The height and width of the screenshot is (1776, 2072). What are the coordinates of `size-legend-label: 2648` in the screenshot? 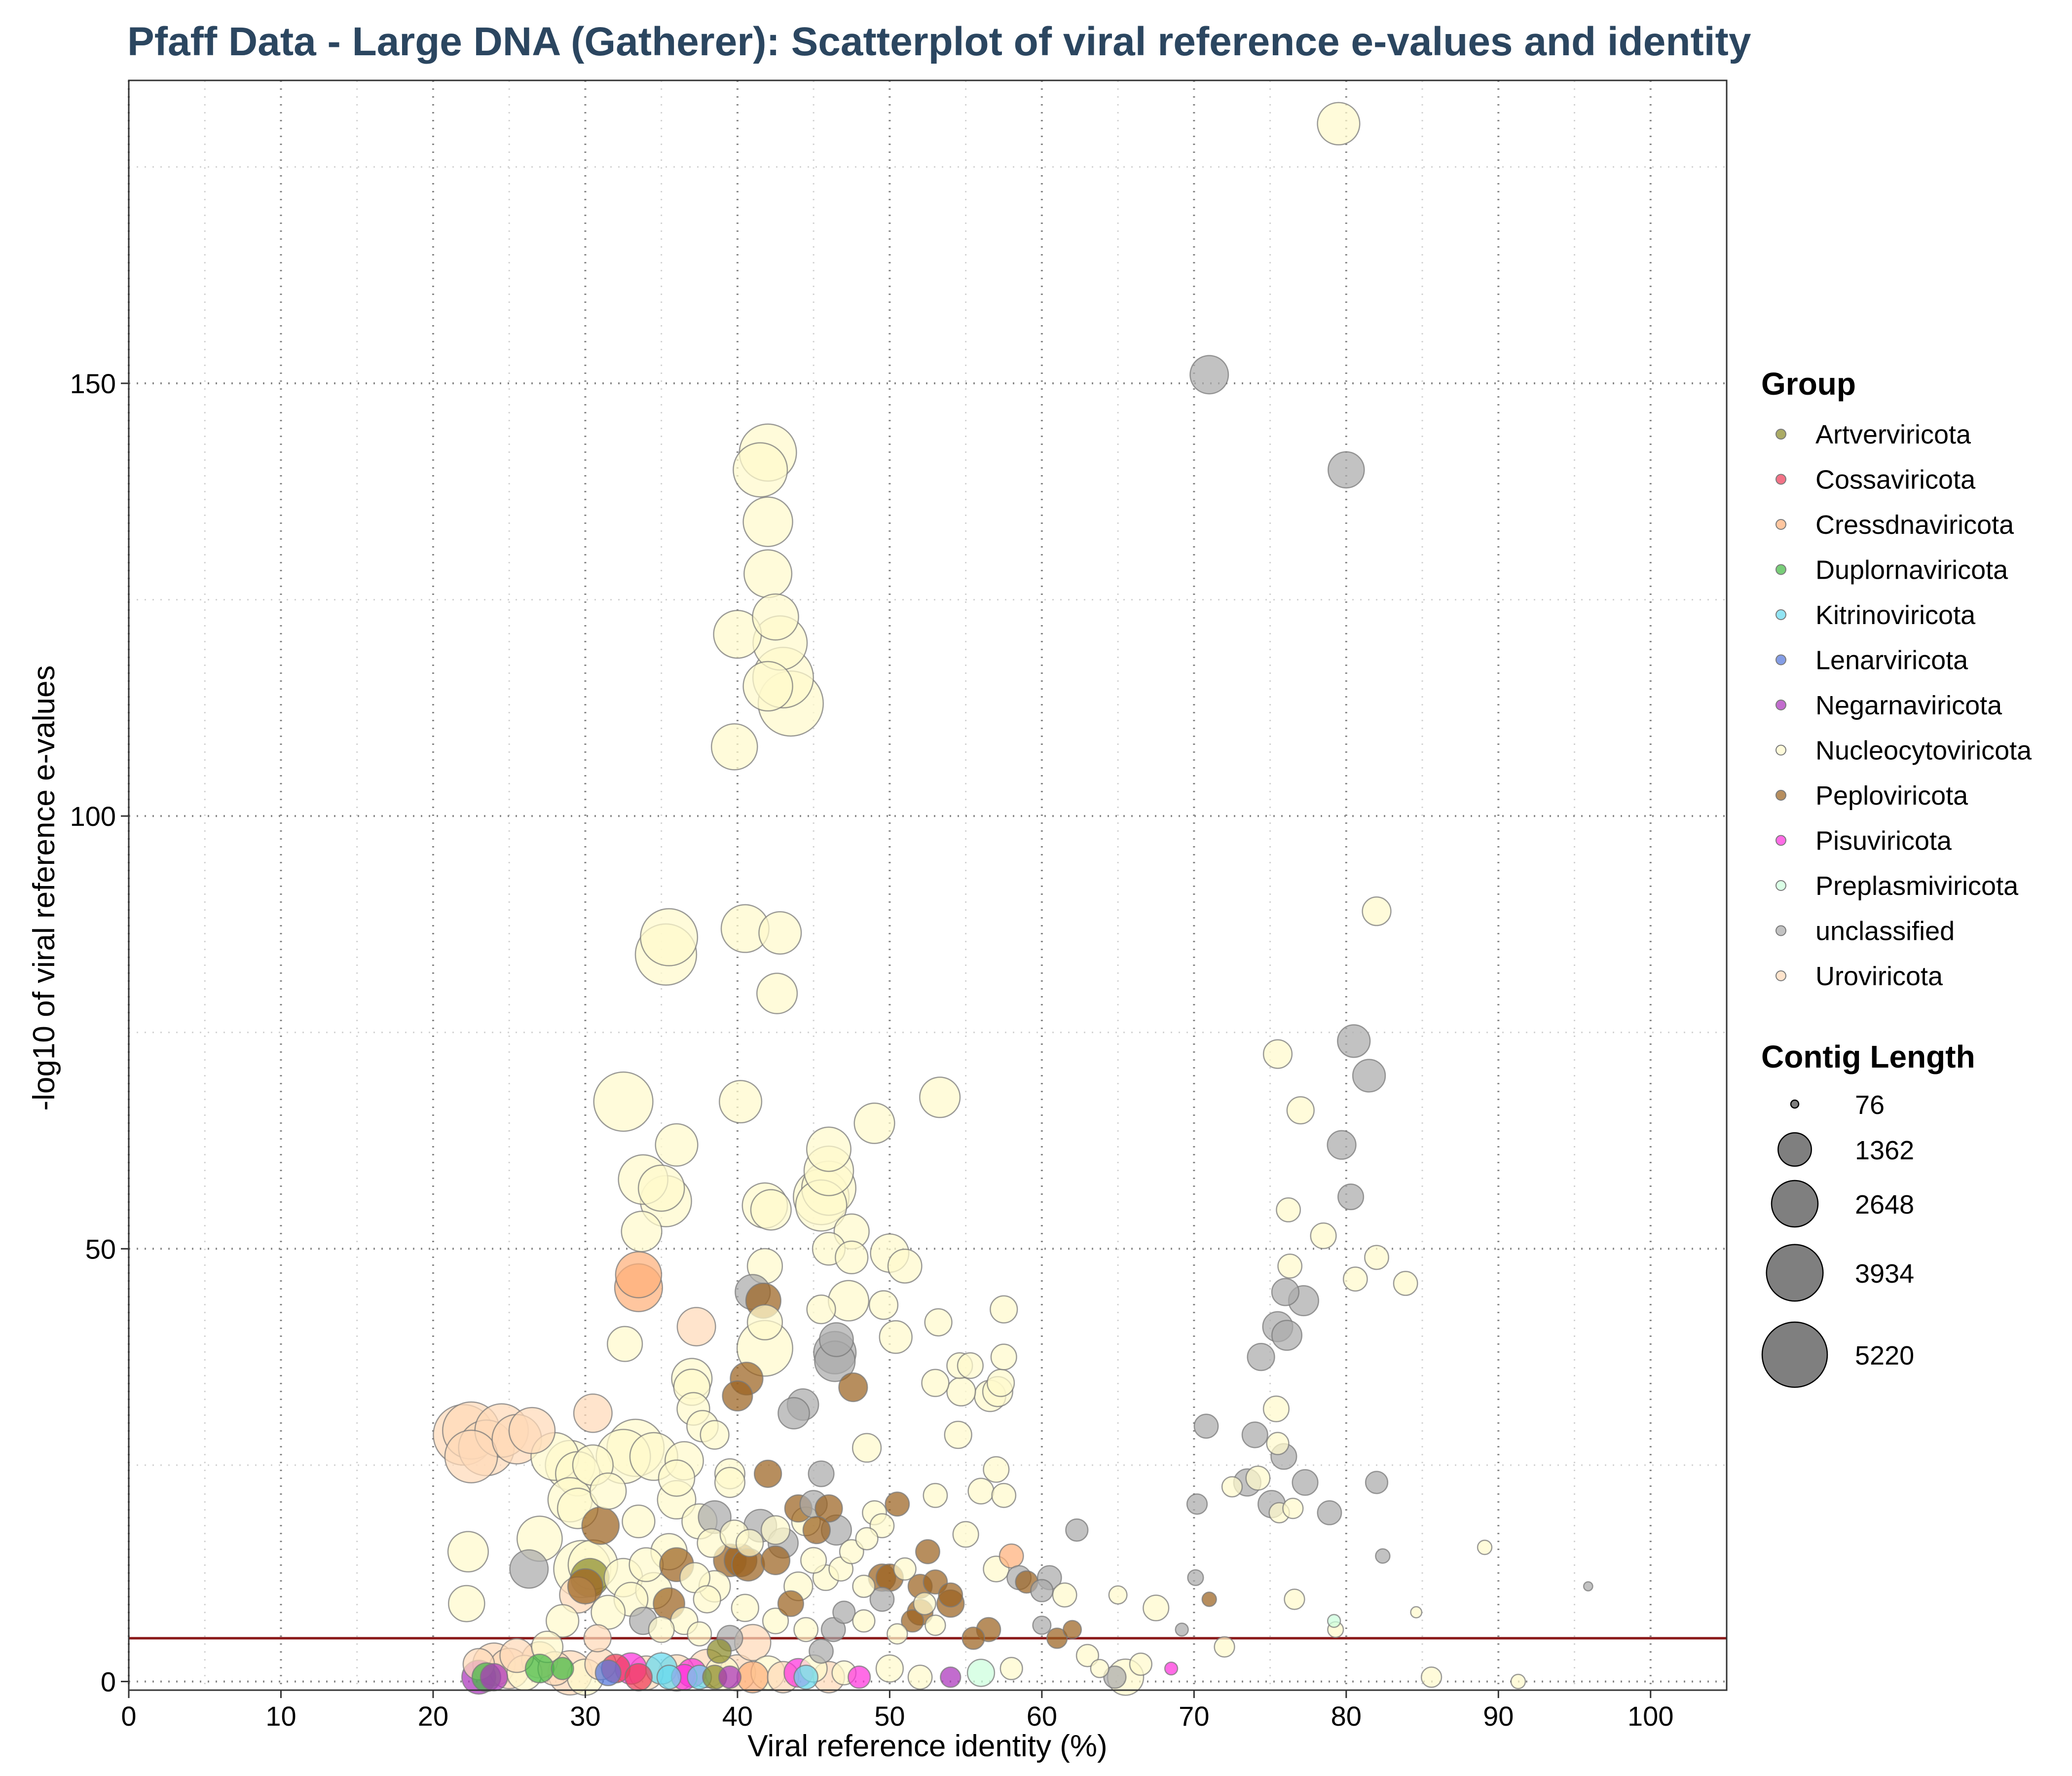 It's located at (1885, 1205).